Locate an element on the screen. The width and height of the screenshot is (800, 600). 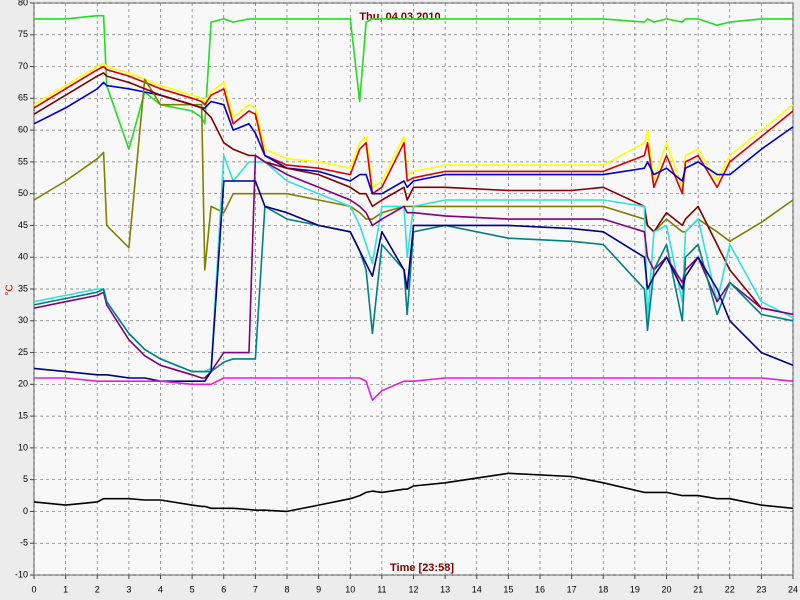
y-tick-label: -5 is located at coordinates (24, 543).